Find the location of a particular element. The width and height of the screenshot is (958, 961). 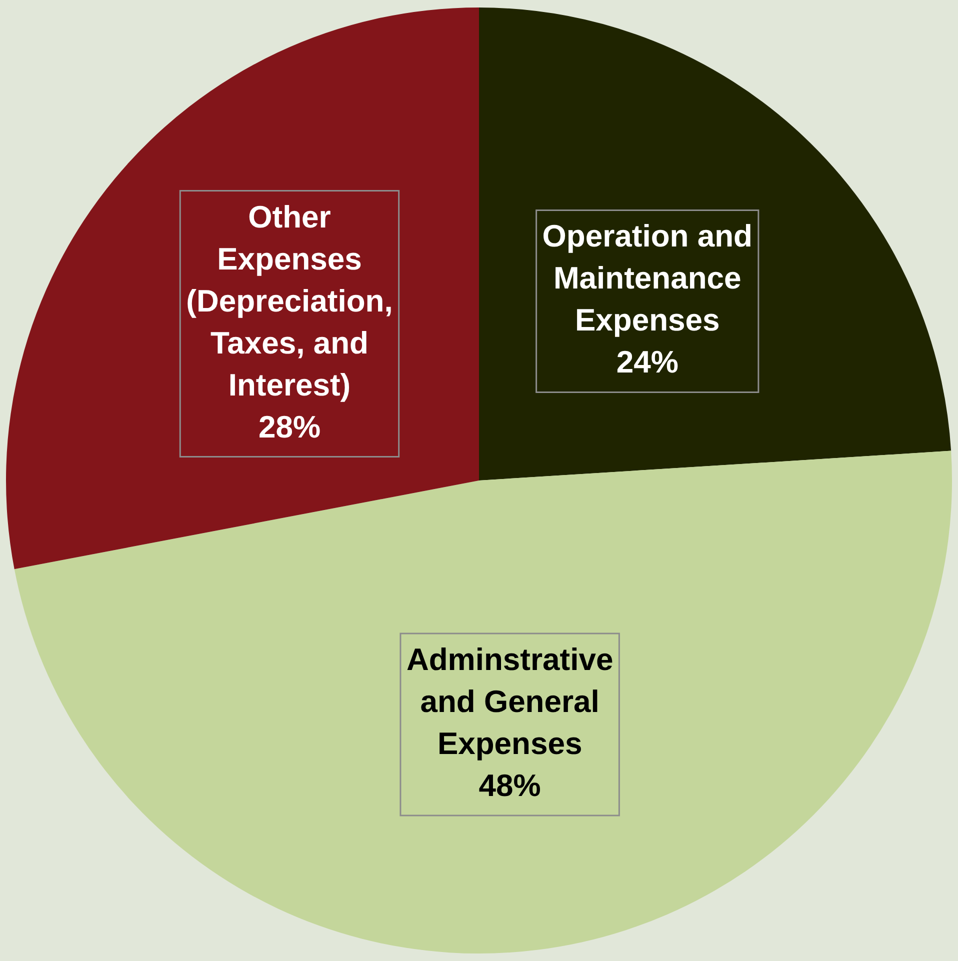

data-label: 24% is located at coordinates (647, 362).